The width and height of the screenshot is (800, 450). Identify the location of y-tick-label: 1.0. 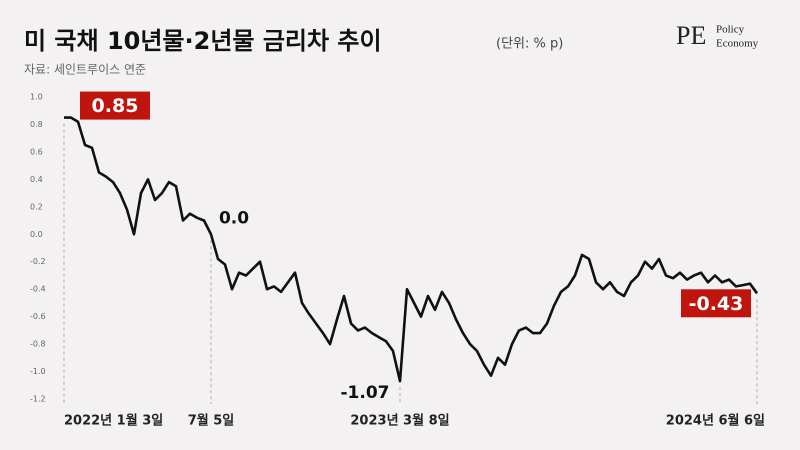
(36, 97).